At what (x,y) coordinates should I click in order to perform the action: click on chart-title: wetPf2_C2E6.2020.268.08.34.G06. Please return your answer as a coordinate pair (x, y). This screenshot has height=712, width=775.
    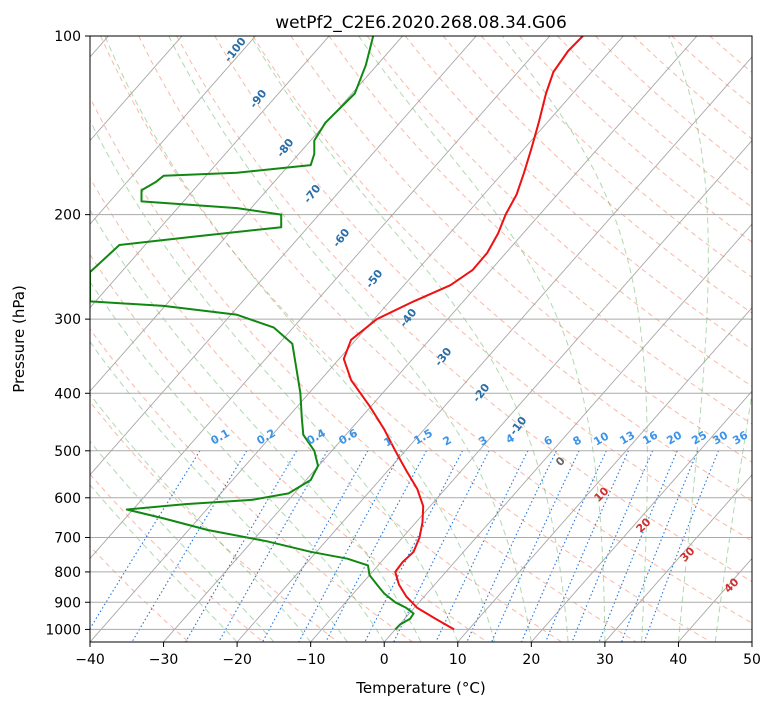
    Looking at the image, I should click on (421, 23).